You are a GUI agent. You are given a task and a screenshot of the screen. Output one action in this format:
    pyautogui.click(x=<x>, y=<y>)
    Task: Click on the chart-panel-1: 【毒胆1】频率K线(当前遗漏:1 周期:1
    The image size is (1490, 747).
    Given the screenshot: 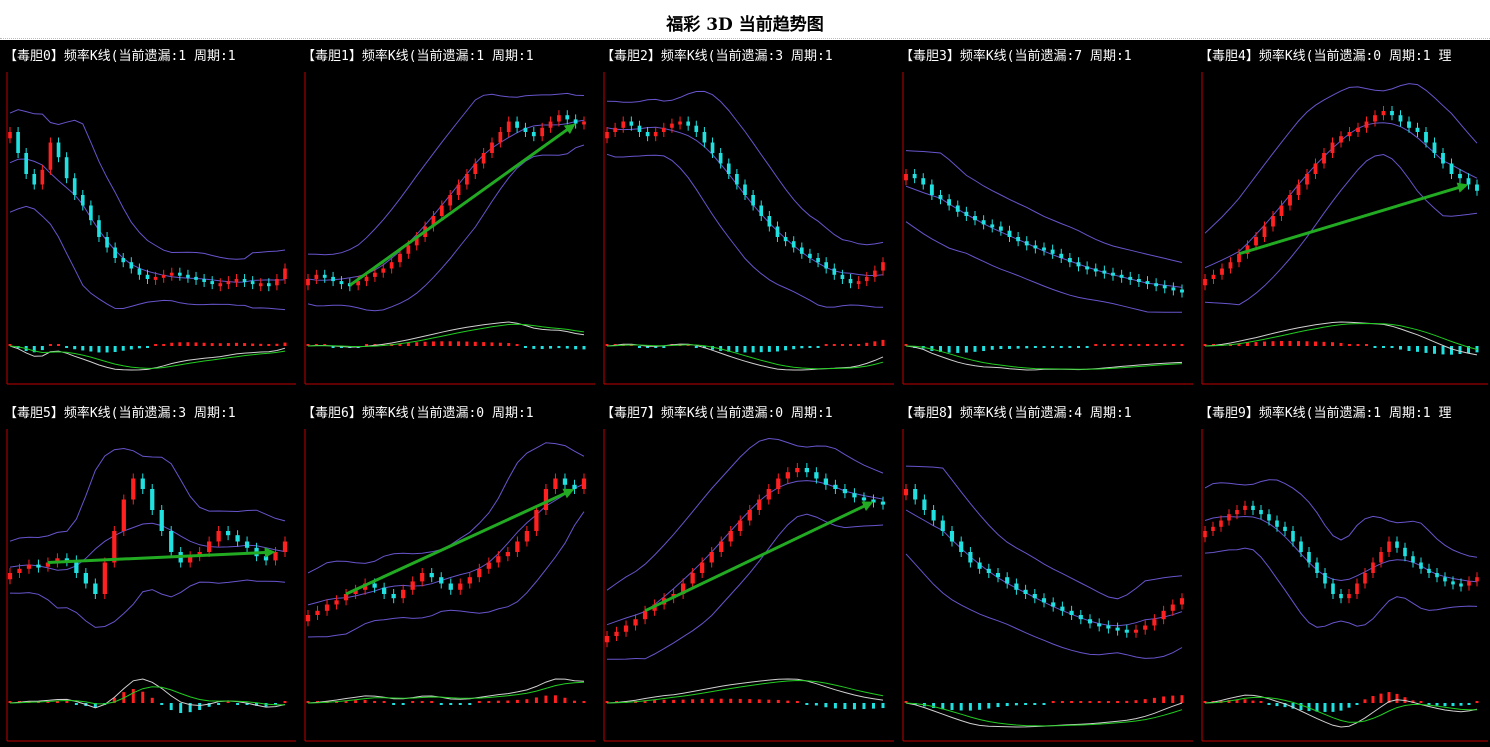 What is the action you would take?
    pyautogui.click(x=447, y=215)
    